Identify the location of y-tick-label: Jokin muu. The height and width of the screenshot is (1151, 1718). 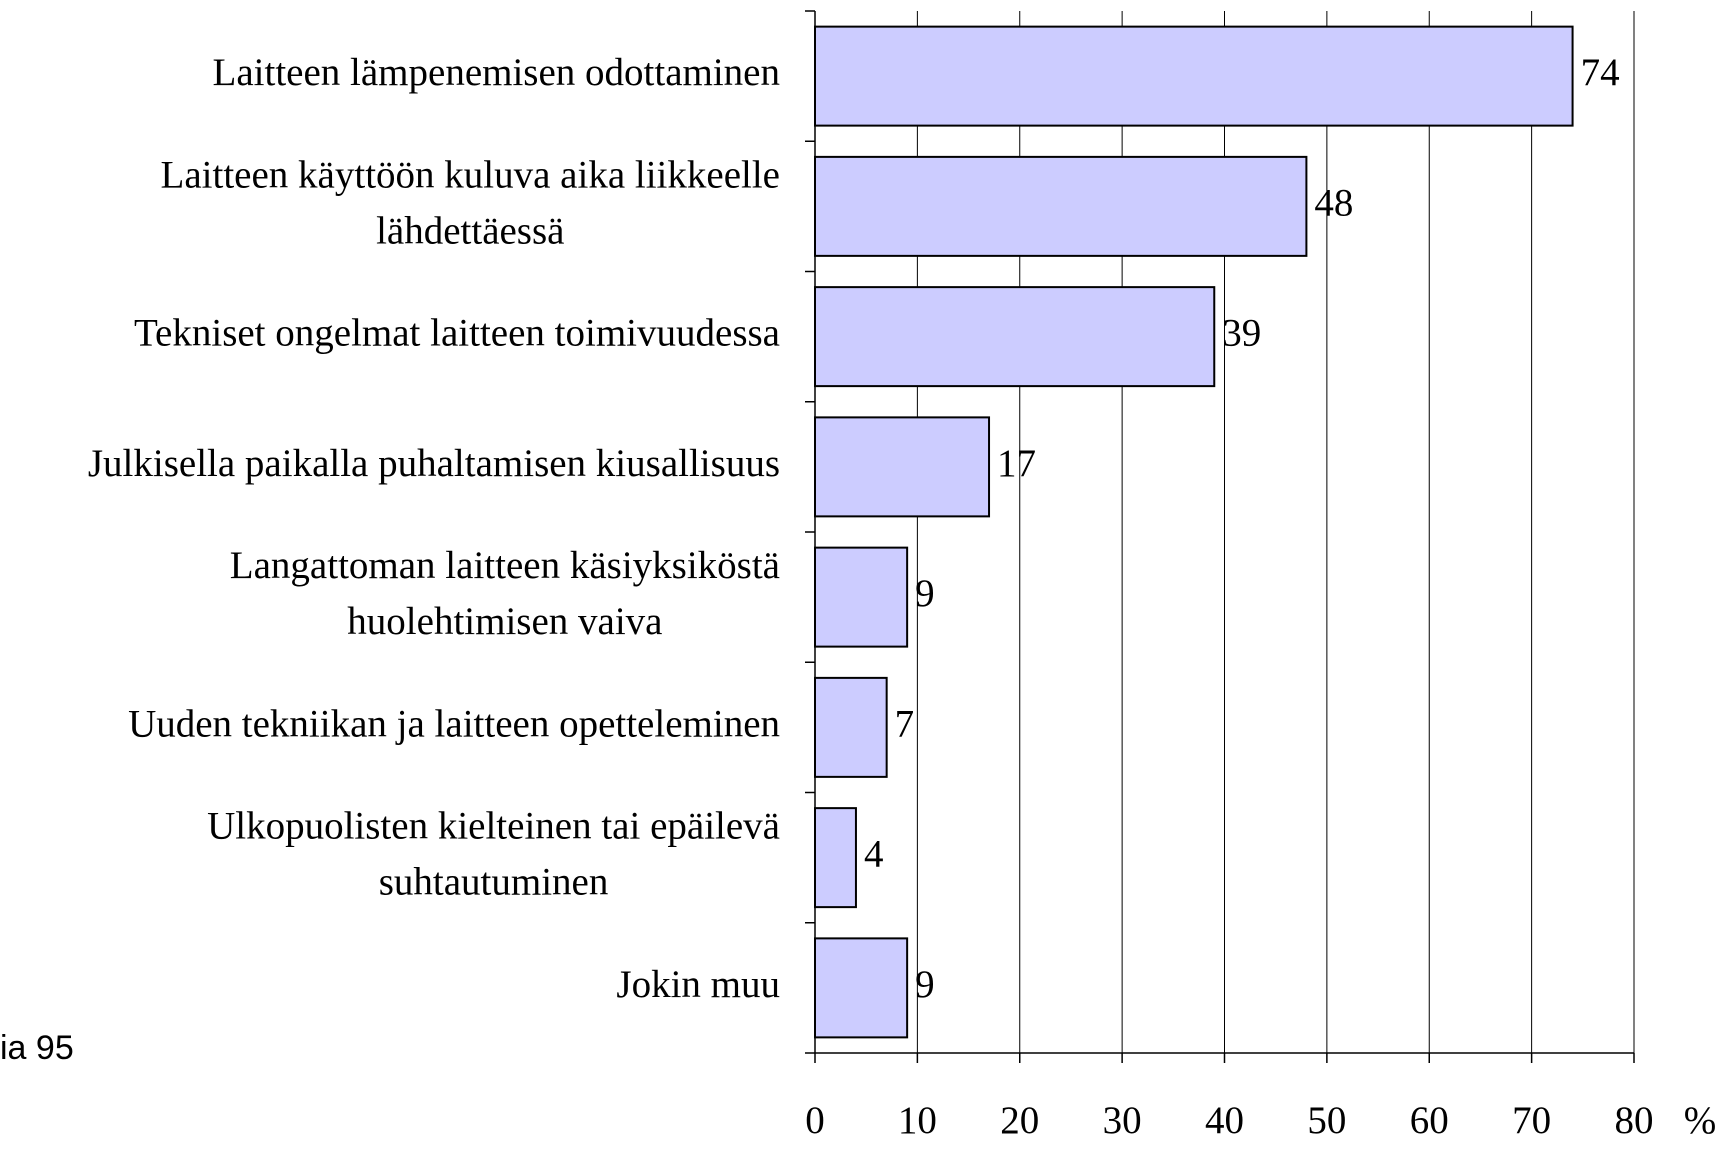
(698, 984).